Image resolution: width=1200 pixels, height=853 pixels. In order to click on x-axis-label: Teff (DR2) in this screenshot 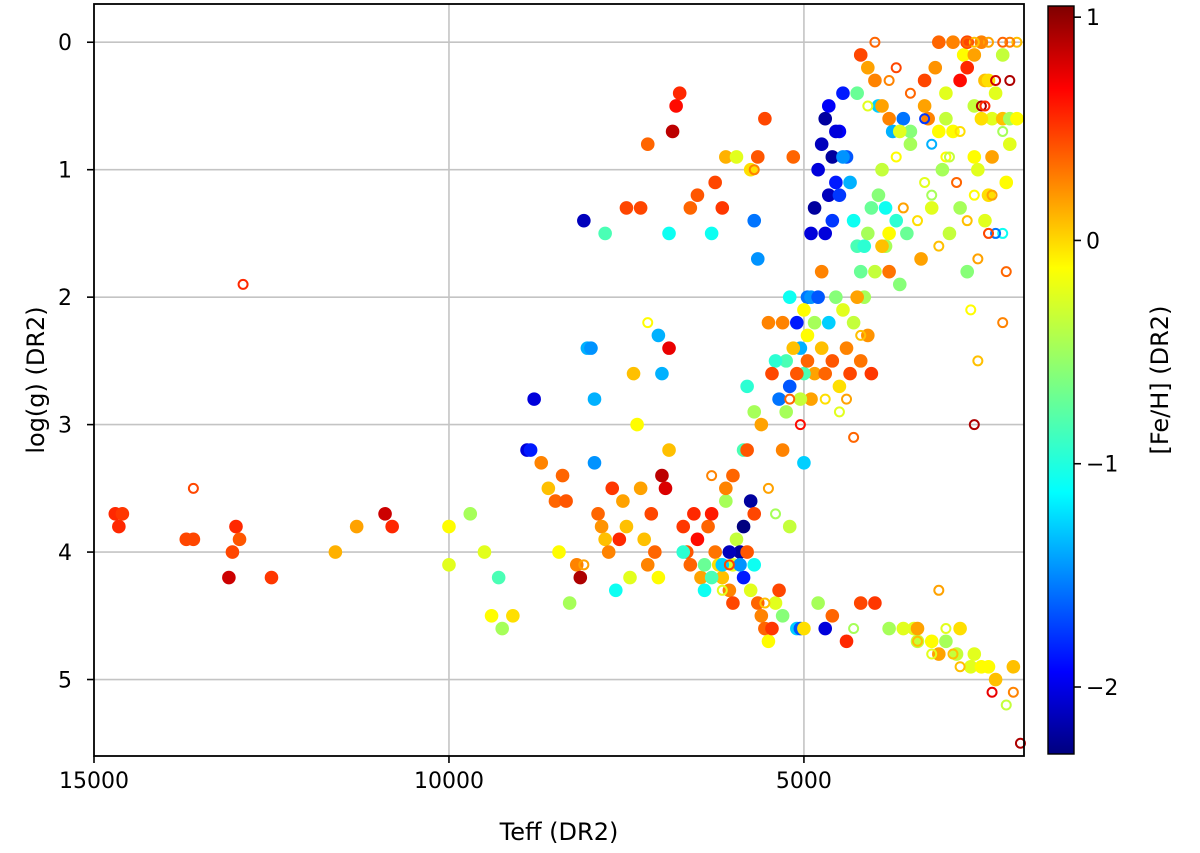, I will do `click(559, 832)`.